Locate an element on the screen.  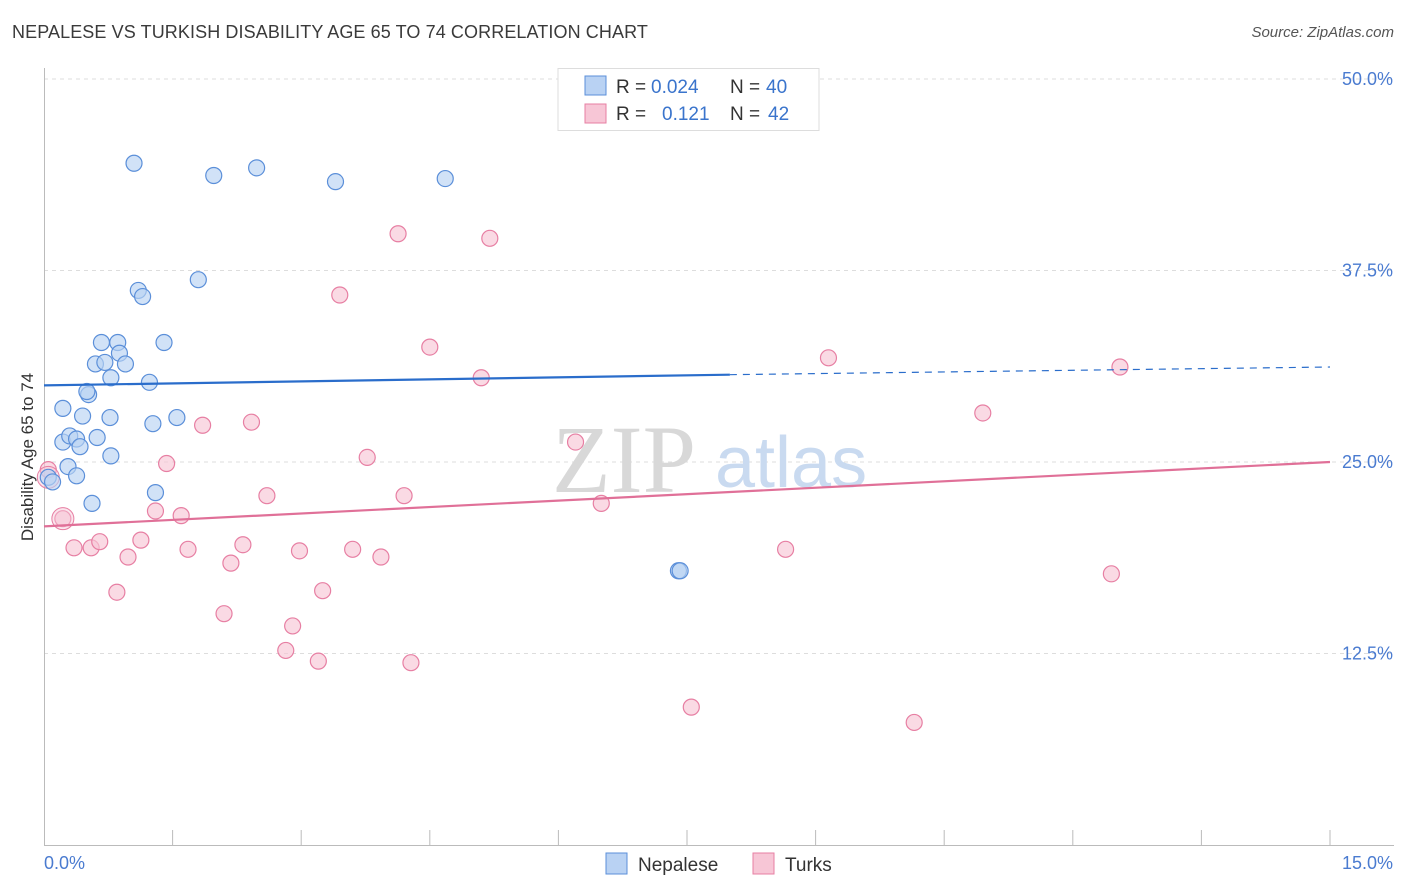
y-tick-label: 50.0% is located at coordinates (1367, 79).